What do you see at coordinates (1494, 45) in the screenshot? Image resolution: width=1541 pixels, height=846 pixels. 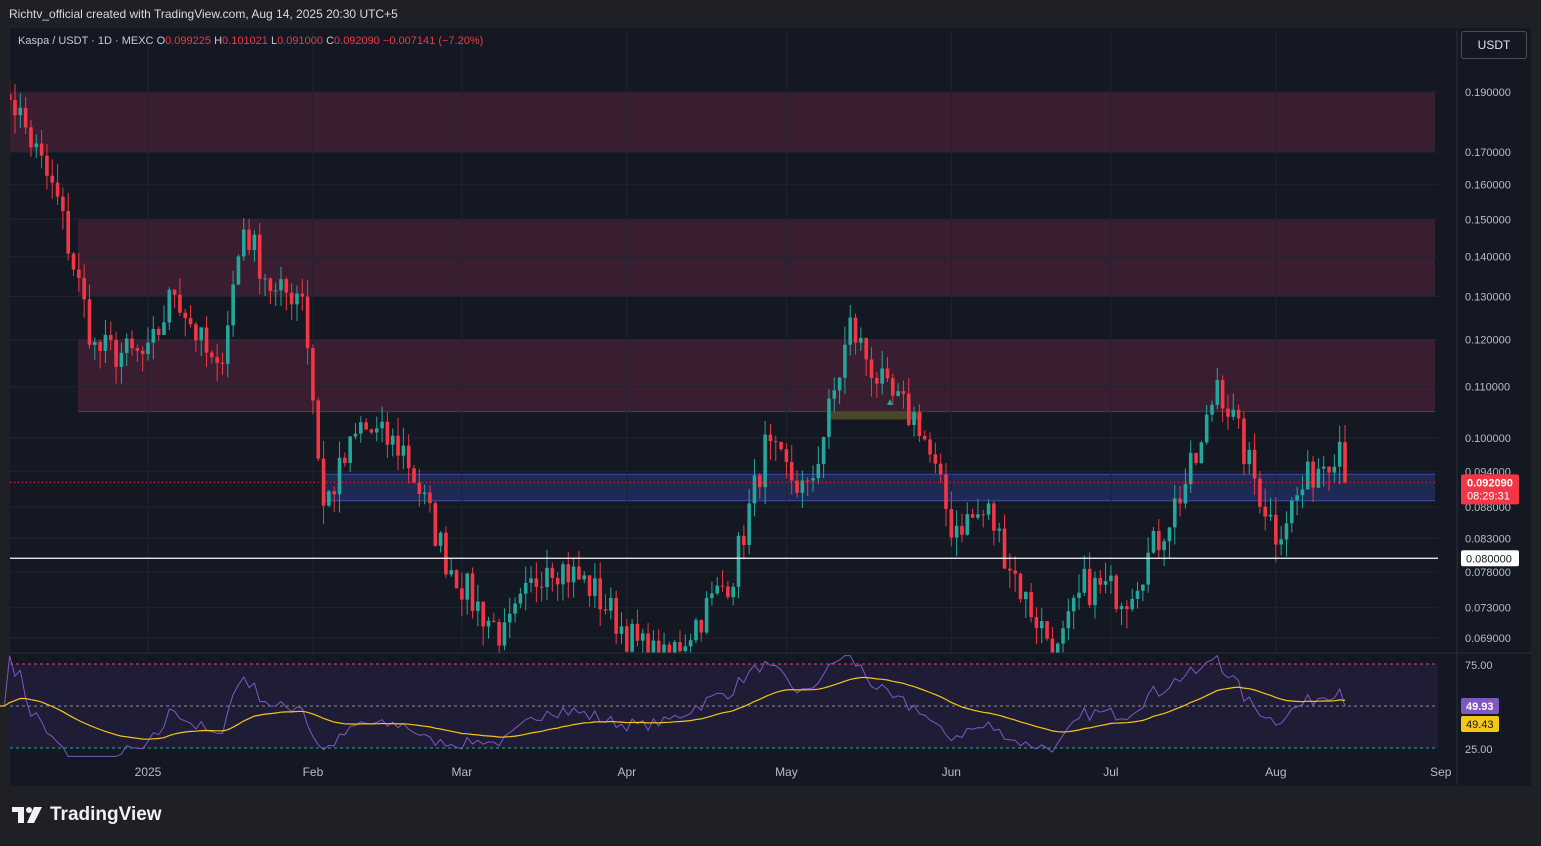 I see `currency-button: USDT` at bounding box center [1494, 45].